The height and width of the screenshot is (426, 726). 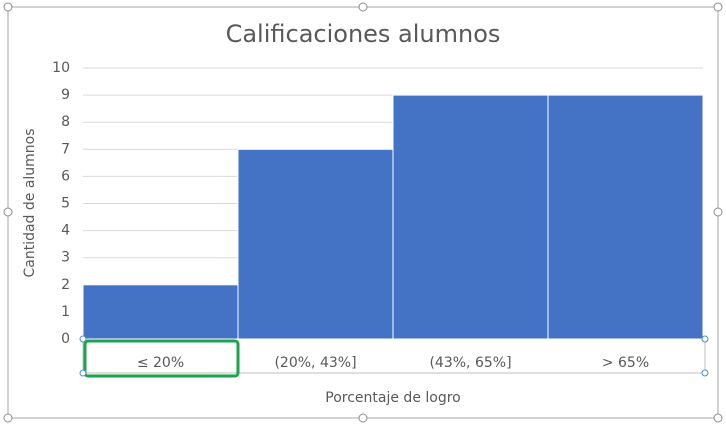 I want to click on highlight-box, so click(x=161, y=358).